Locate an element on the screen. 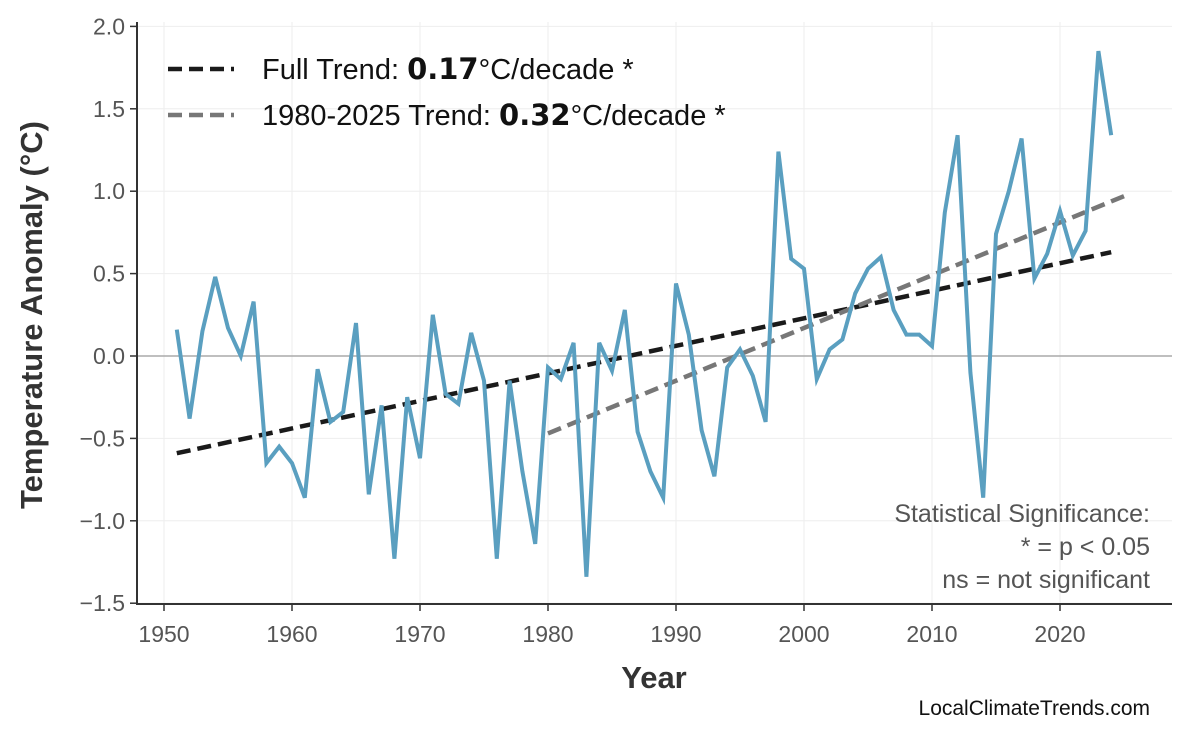 This screenshot has width=1186, height=736. y-tick-label: 0.5 is located at coordinates (109, 274).